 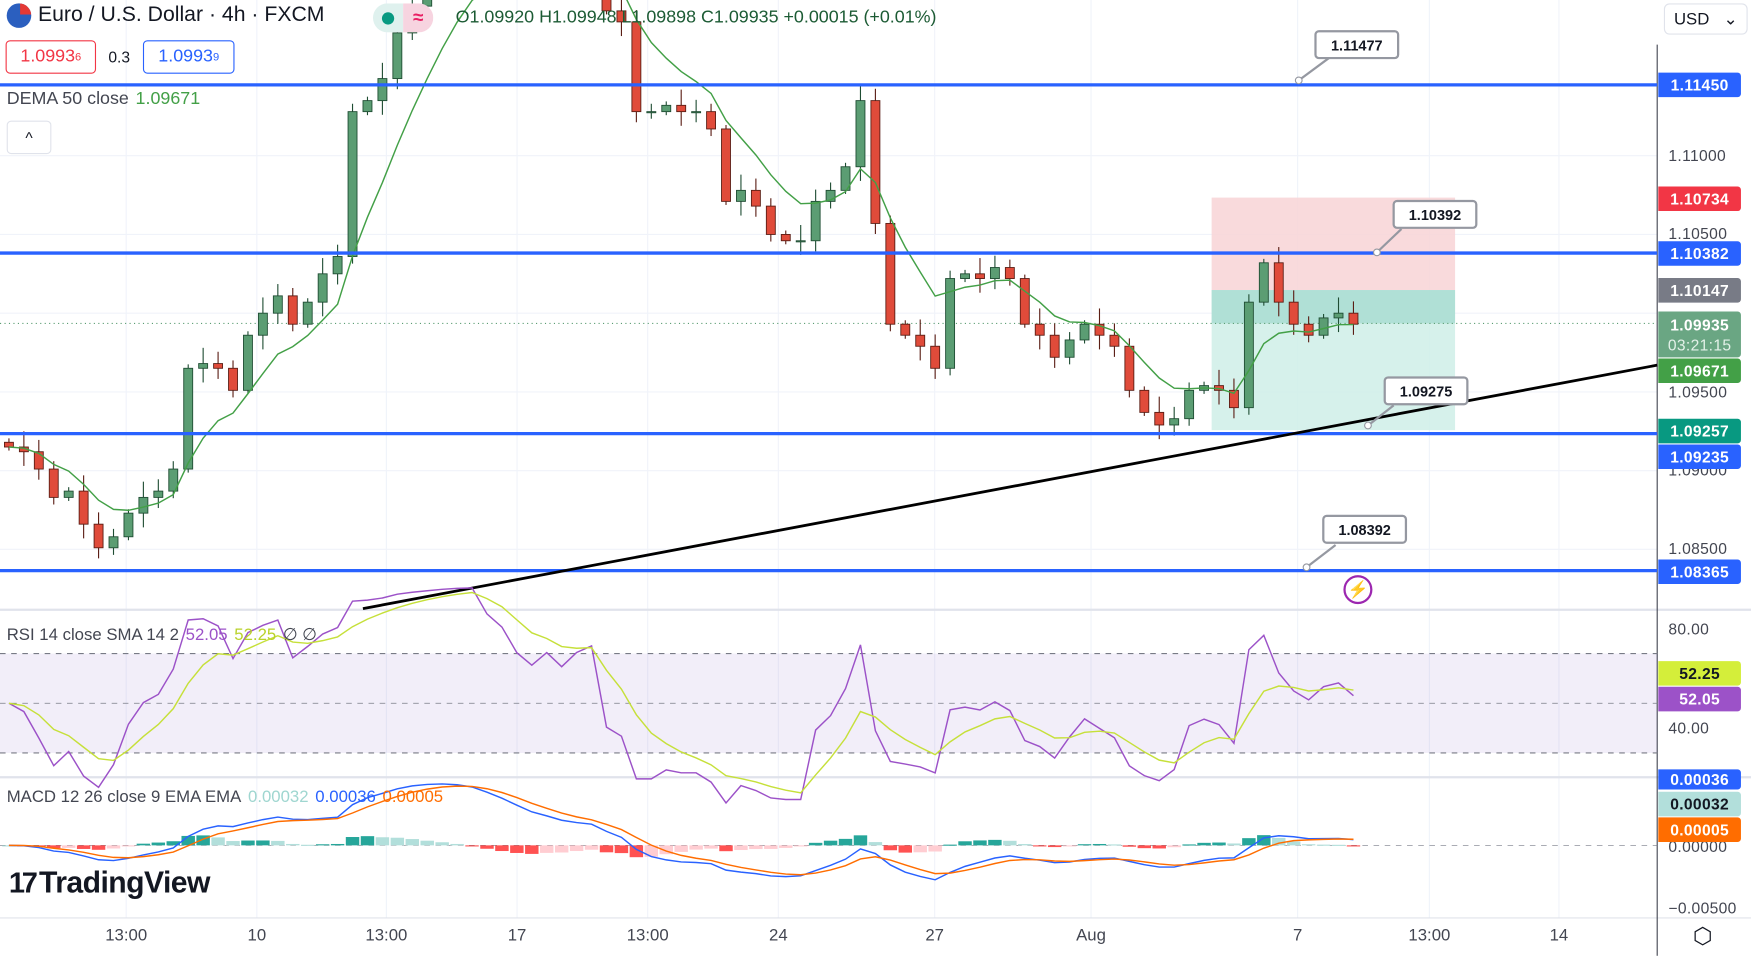 I want to click on macd-signal-line, so click(x=681, y=830).